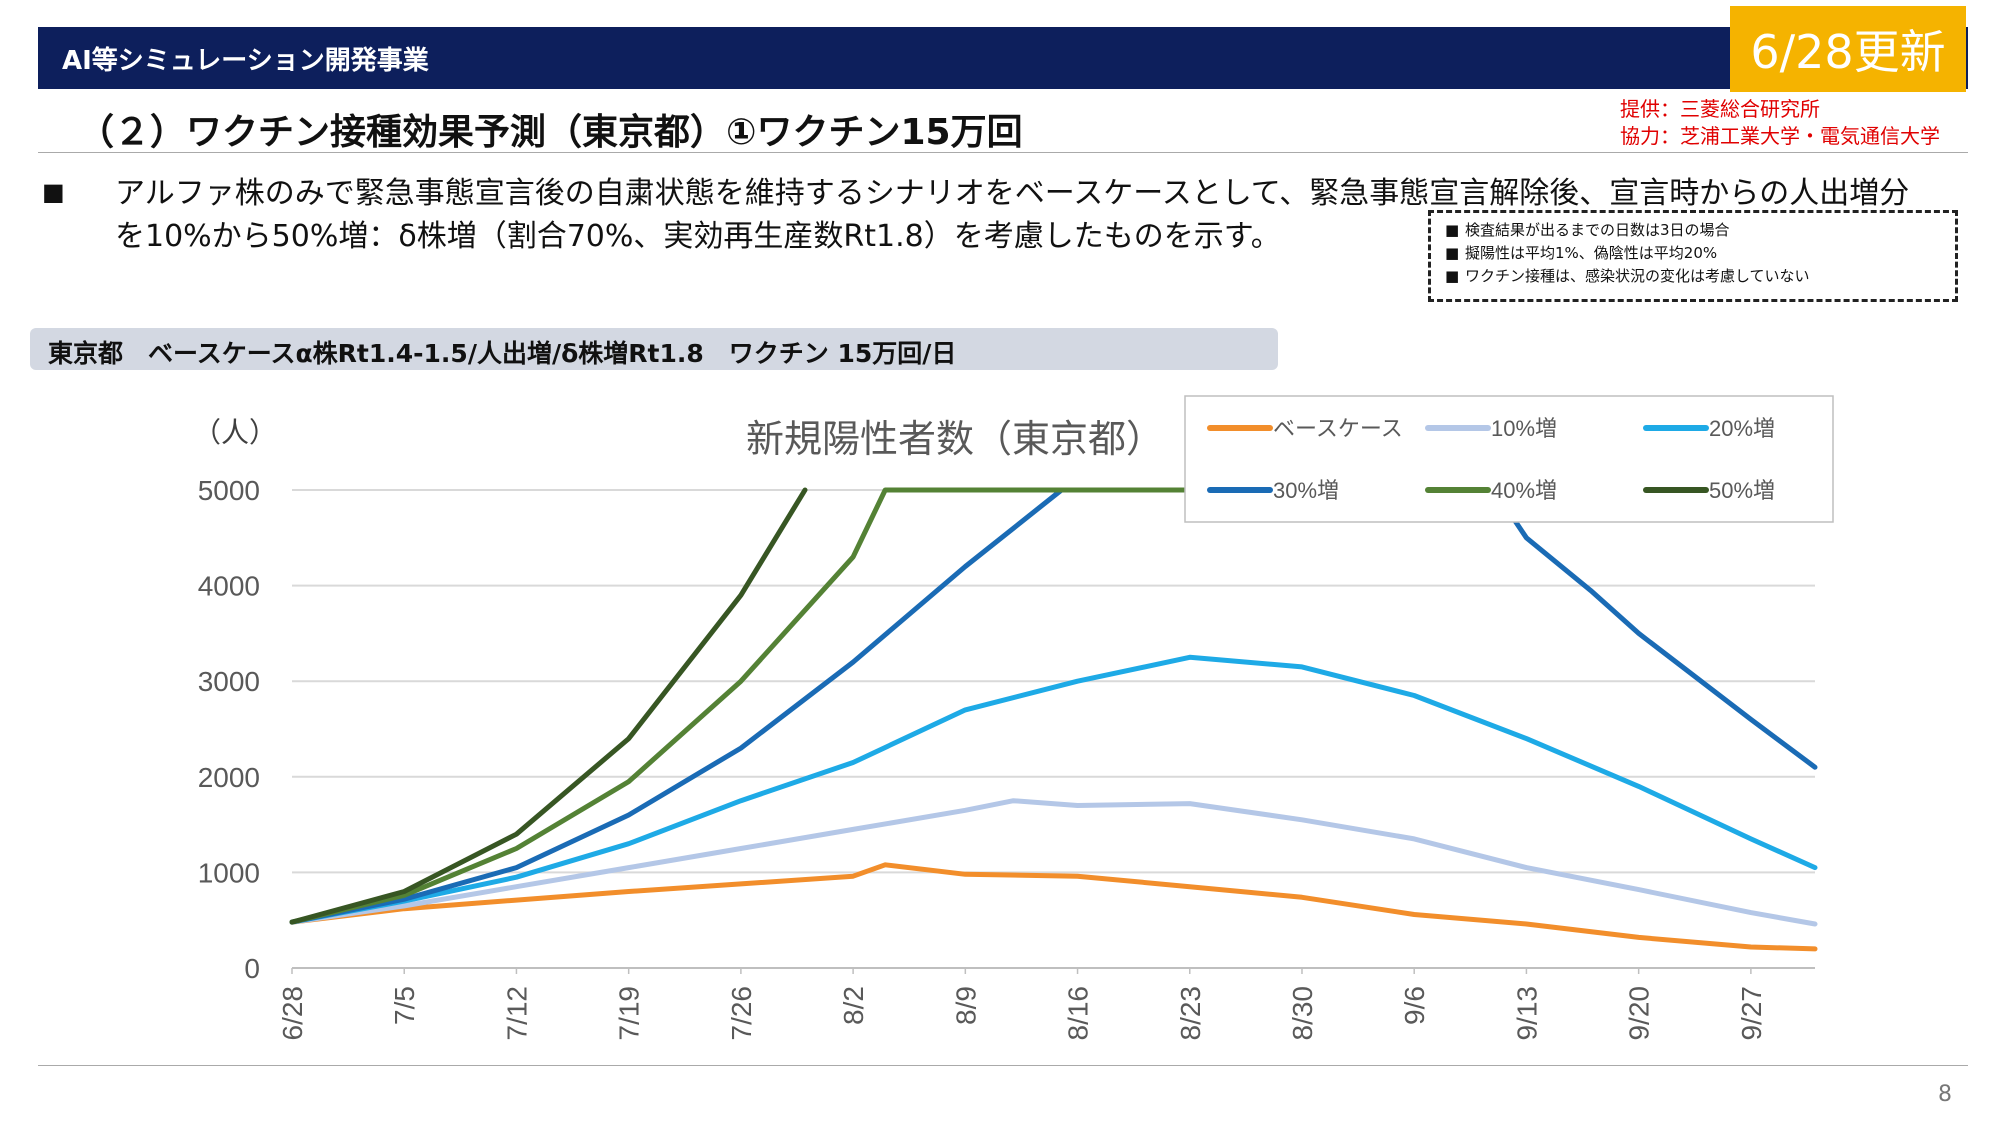 The width and height of the screenshot is (2000, 1125). What do you see at coordinates (1848, 49) in the screenshot?
I see `update-badge: 6/28更新` at bounding box center [1848, 49].